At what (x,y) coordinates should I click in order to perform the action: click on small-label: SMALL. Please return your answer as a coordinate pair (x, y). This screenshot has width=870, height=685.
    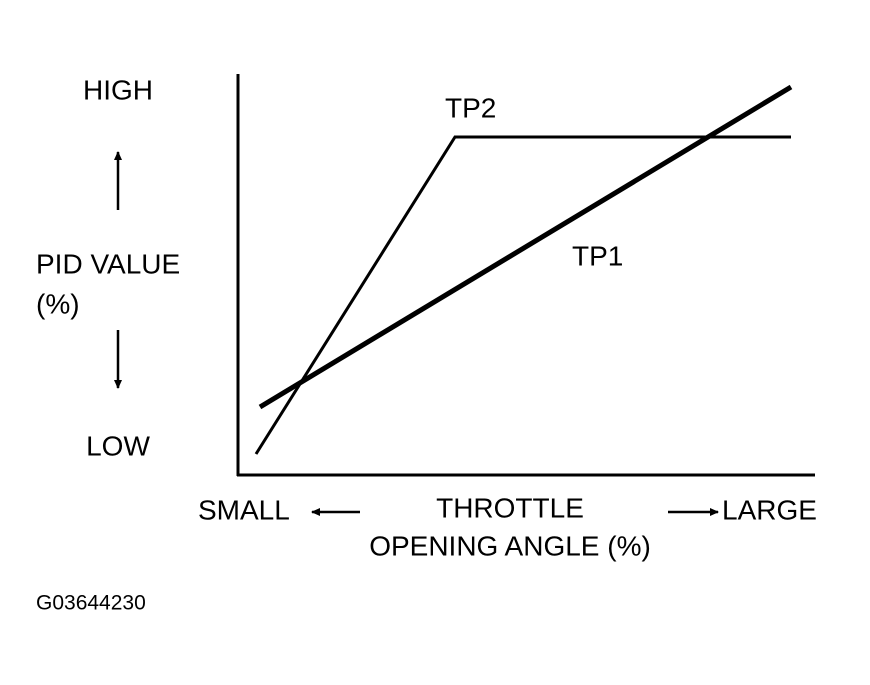
    Looking at the image, I should click on (244, 509).